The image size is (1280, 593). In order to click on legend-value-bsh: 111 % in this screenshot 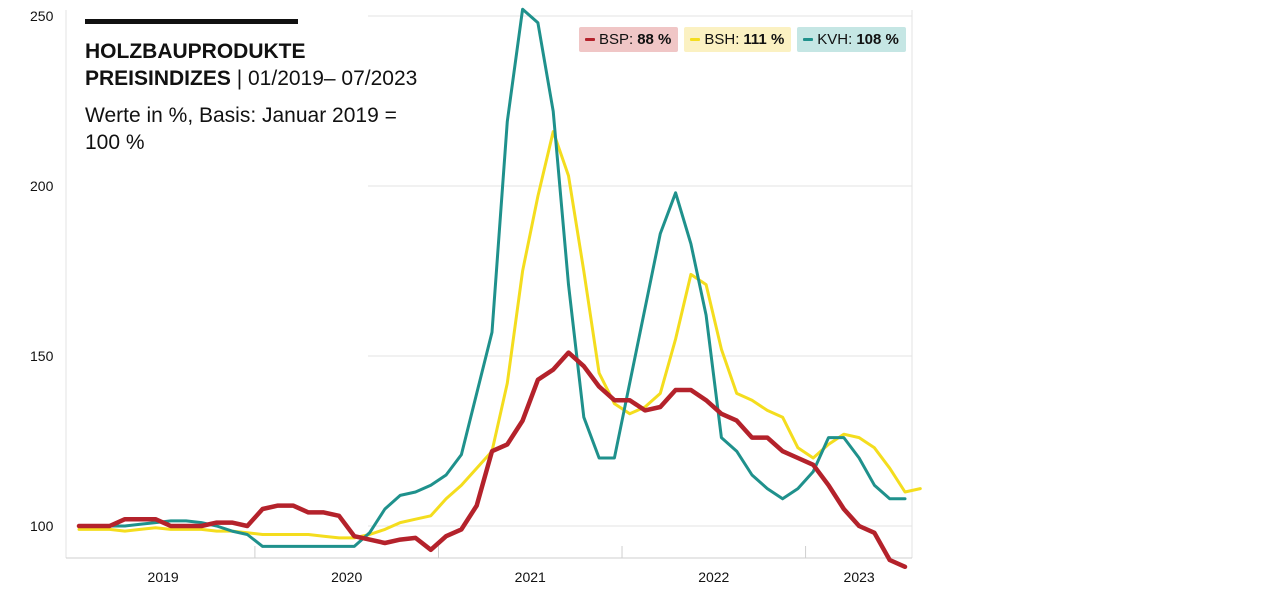, I will do `click(764, 39)`.